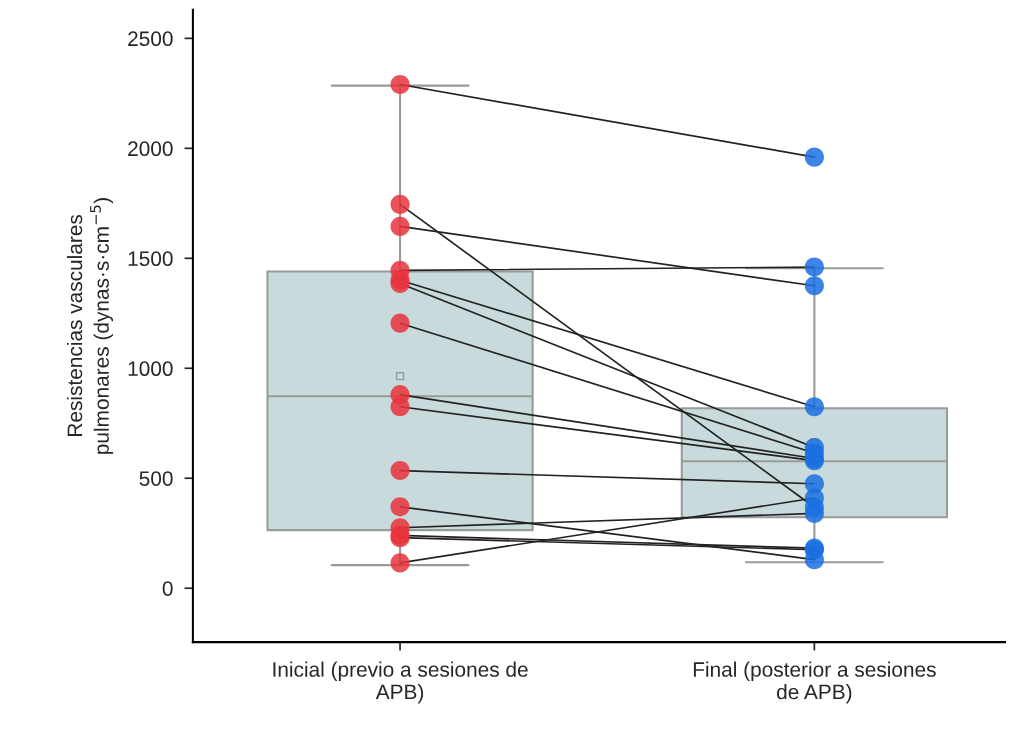 The height and width of the screenshot is (751, 1010). Describe the element at coordinates (814, 682) in the screenshot. I see `x-tick-label: Final (posterior a sesiones de APB)` at that location.